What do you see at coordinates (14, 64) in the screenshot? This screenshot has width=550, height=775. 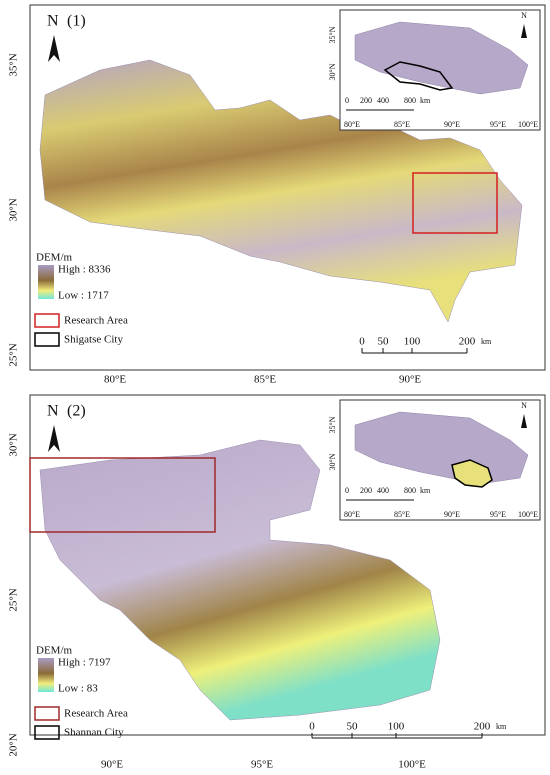 I see `lat-label: 35°N` at bounding box center [14, 64].